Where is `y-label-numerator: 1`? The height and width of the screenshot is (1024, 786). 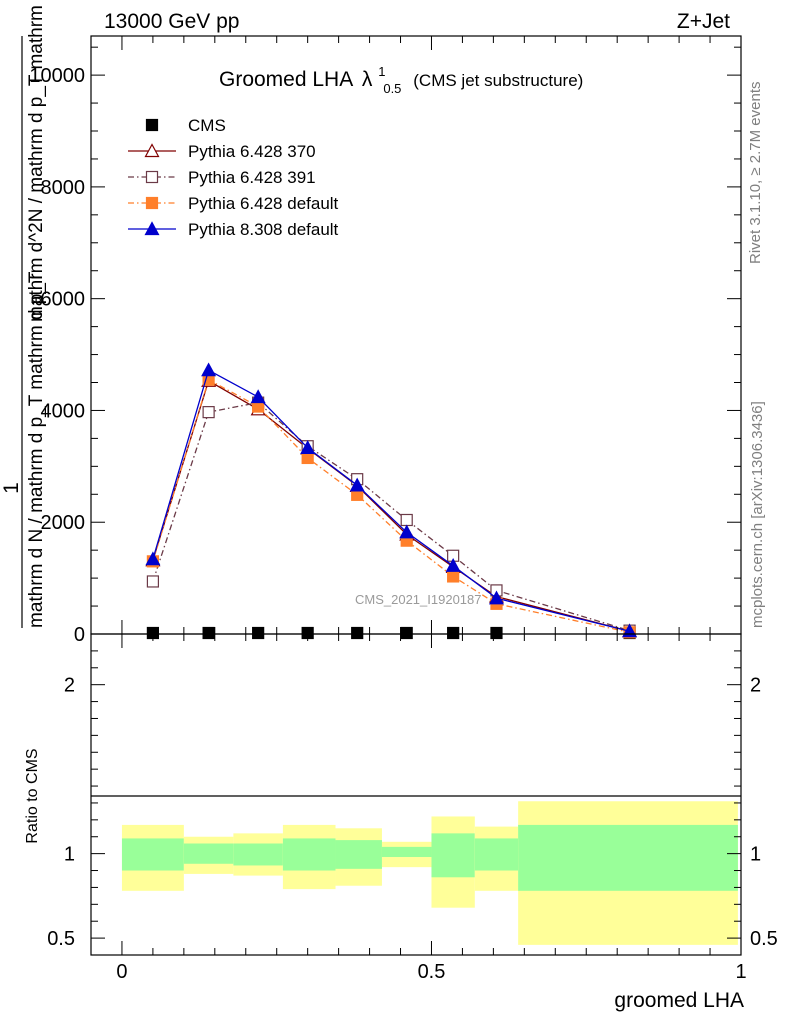 y-label-numerator: 1 is located at coordinates (11, 488).